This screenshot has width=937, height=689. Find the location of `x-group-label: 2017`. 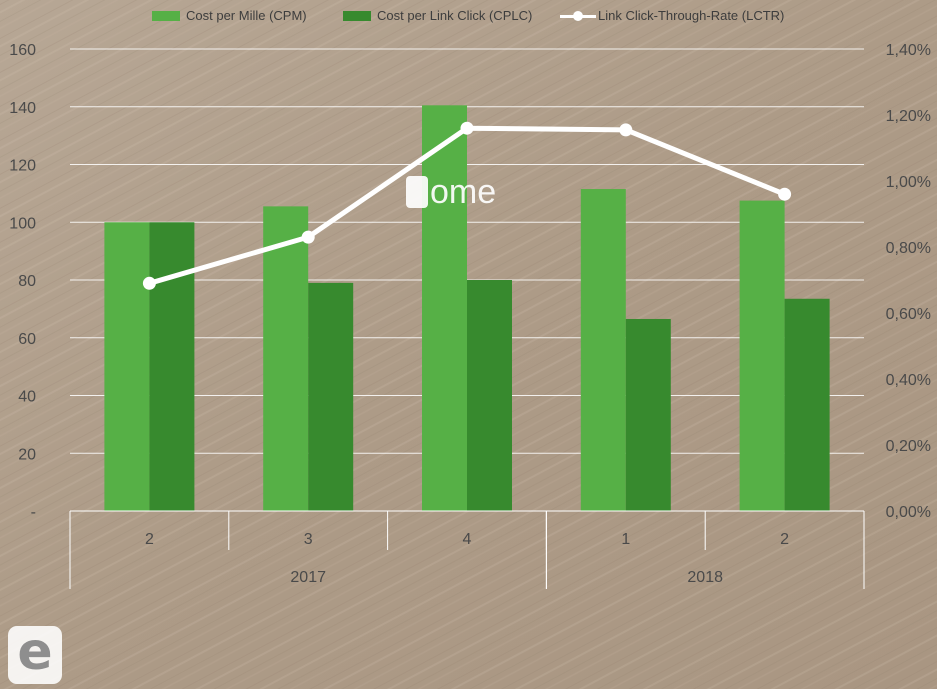

x-group-label: 2017 is located at coordinates (308, 577).